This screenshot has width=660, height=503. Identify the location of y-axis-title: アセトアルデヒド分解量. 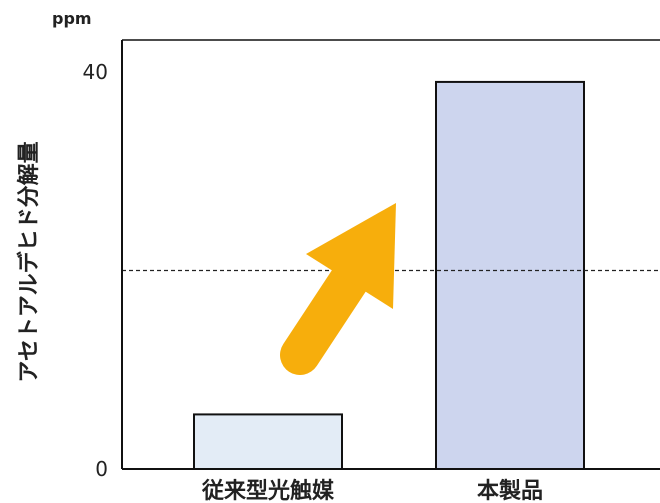
(29, 261).